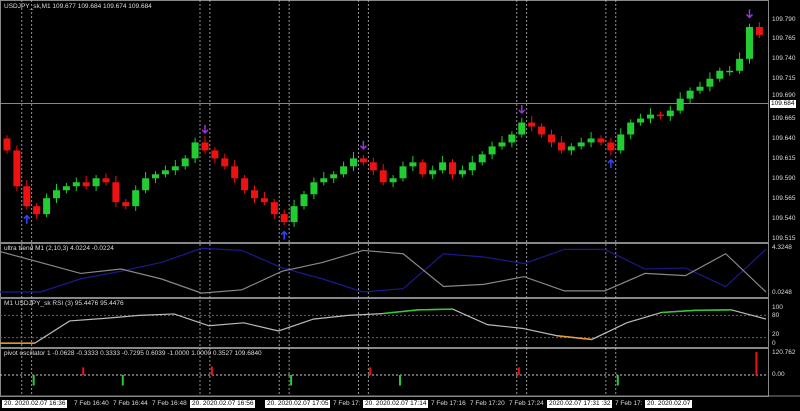 Image resolution: width=800 pixels, height=411 pixels. Describe the element at coordinates (784, 218) in the screenshot. I see `price-scale-label: 109.540` at that location.